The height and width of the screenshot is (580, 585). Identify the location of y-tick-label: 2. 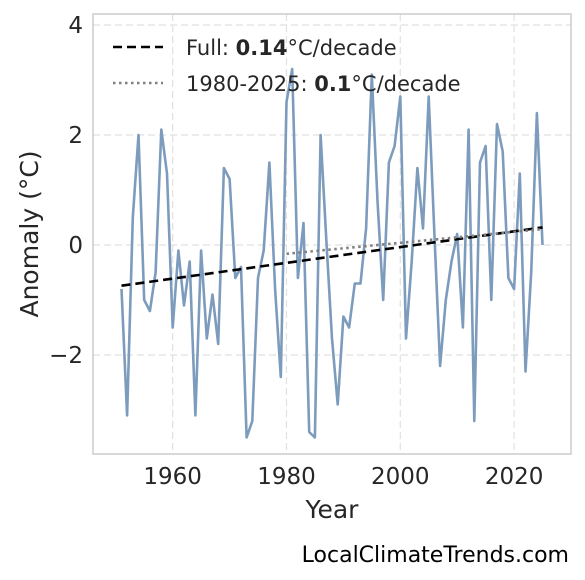
(75, 136).